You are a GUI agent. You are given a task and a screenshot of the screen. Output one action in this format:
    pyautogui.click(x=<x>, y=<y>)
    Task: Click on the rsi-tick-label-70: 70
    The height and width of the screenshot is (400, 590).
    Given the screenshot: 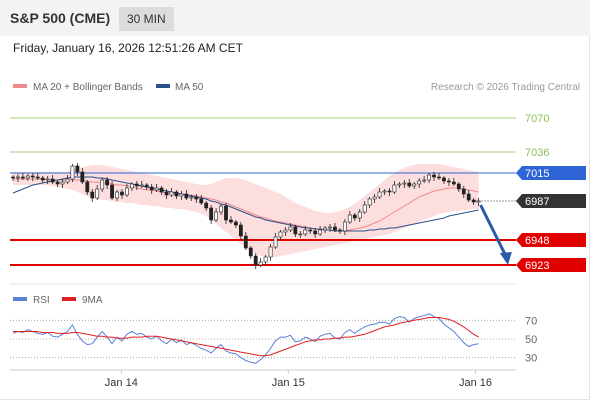 What is the action you would take?
    pyautogui.click(x=531, y=321)
    